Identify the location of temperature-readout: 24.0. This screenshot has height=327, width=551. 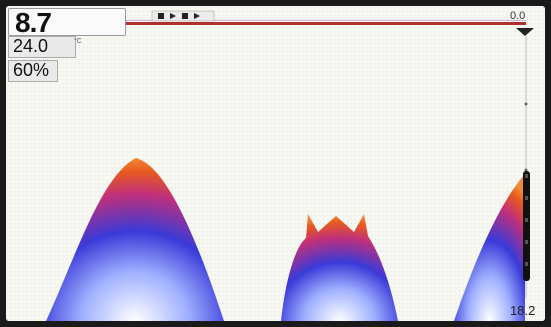
(42, 47).